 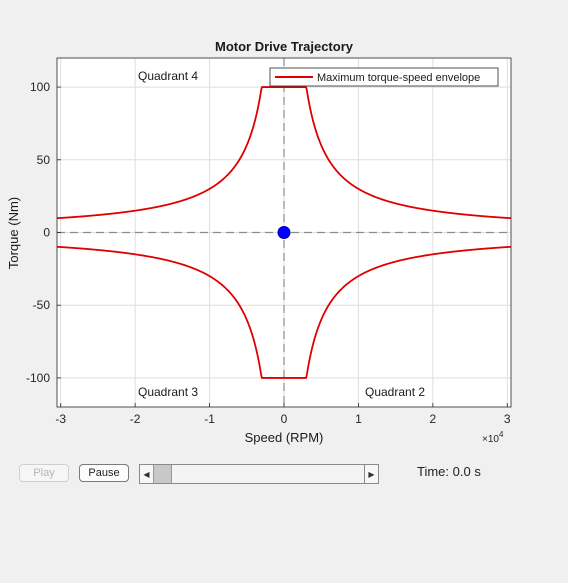 I want to click on y-tick-labels: -100 -50 0 50 100, so click(x=38, y=232).